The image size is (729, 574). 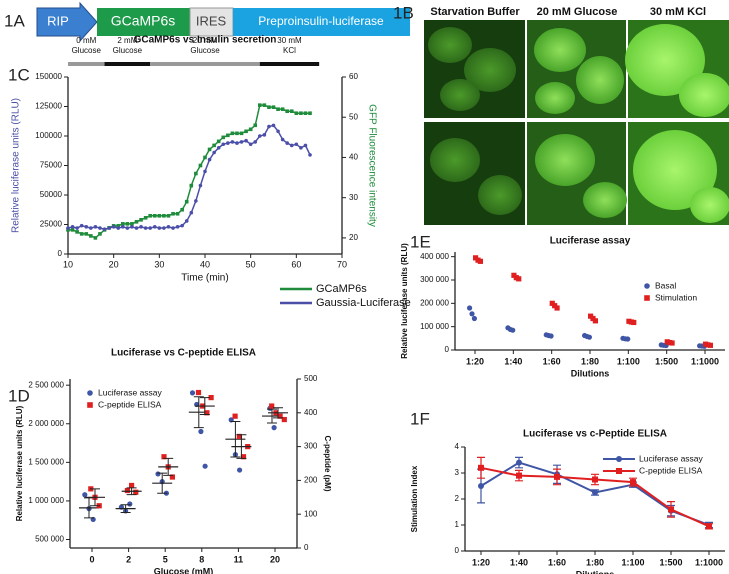 I want to click on x-tick-label: 1:1000, so click(x=705, y=361).